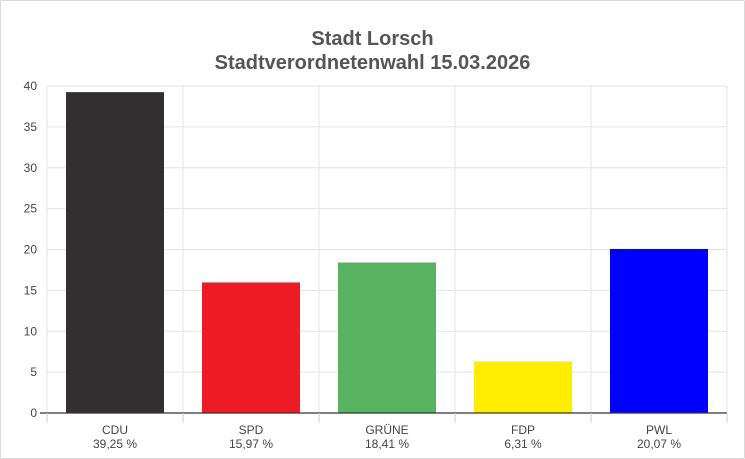 The height and width of the screenshot is (459, 745). What do you see at coordinates (33, 372) in the screenshot?
I see `y-tick-label: 5` at bounding box center [33, 372].